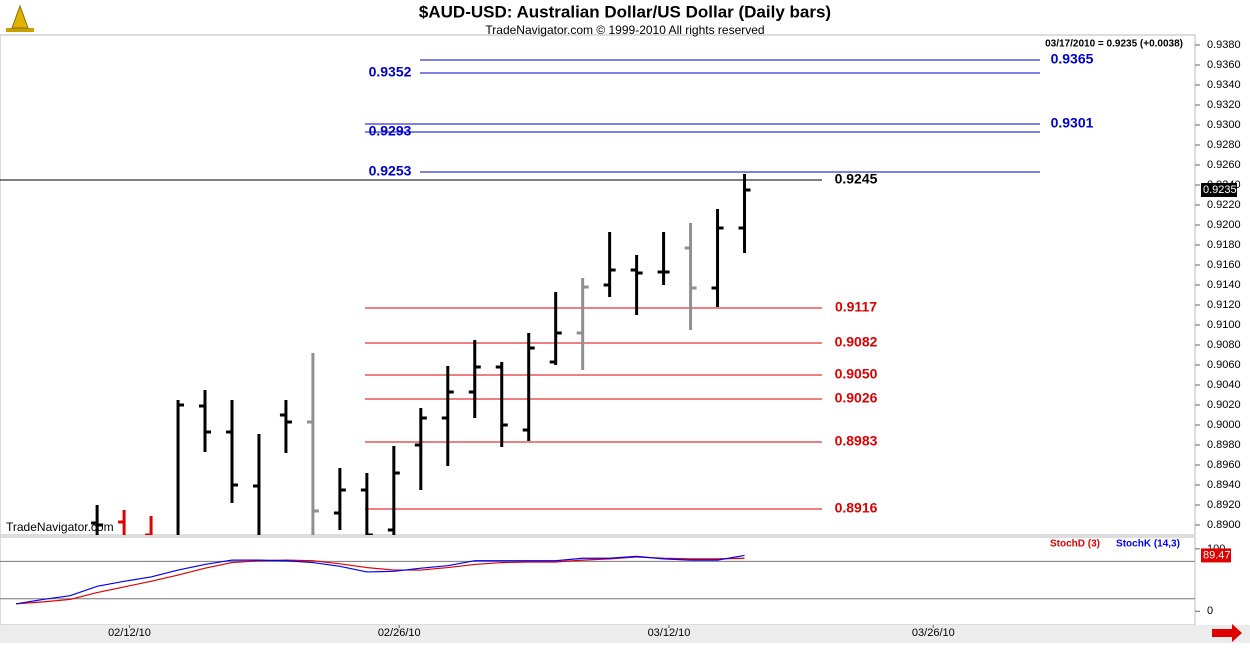 The image size is (1250, 648). I want to click on y-tick-label: 0, so click(1210, 611).